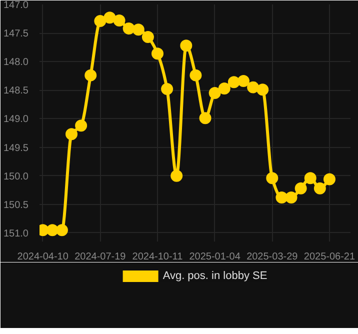  Describe the element at coordinates (215, 257) in the screenshot. I see `x-tick-label: 2025-01-04` at that location.